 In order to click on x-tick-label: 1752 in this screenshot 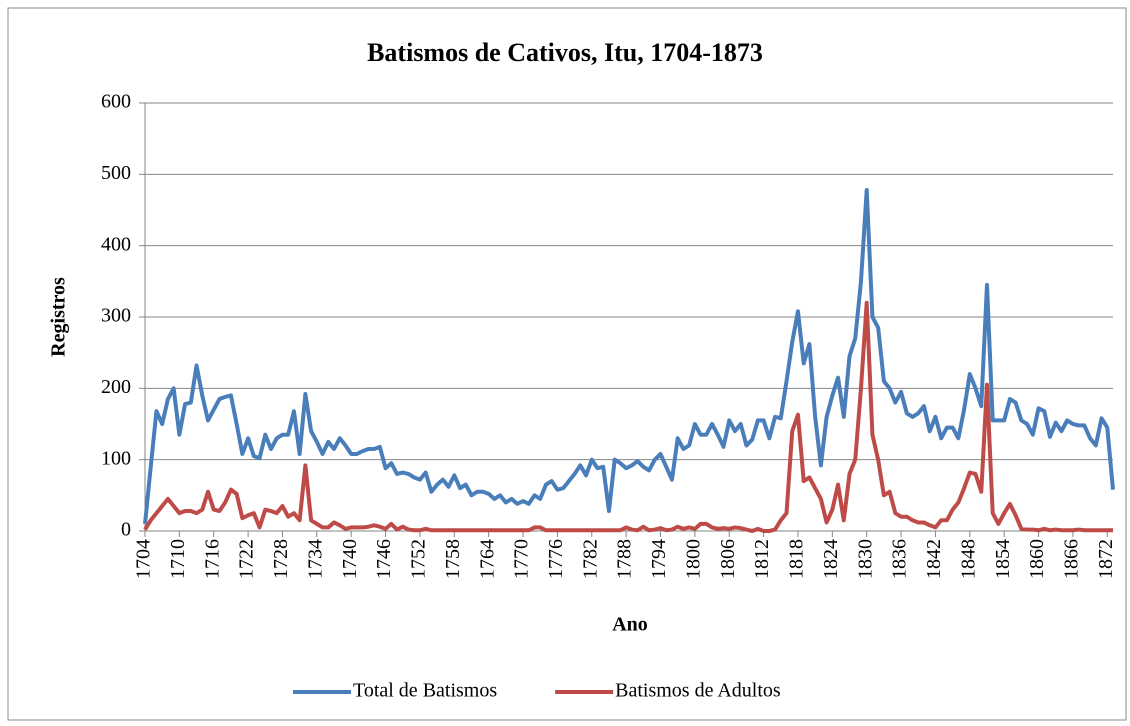, I will do `click(419, 559)`.